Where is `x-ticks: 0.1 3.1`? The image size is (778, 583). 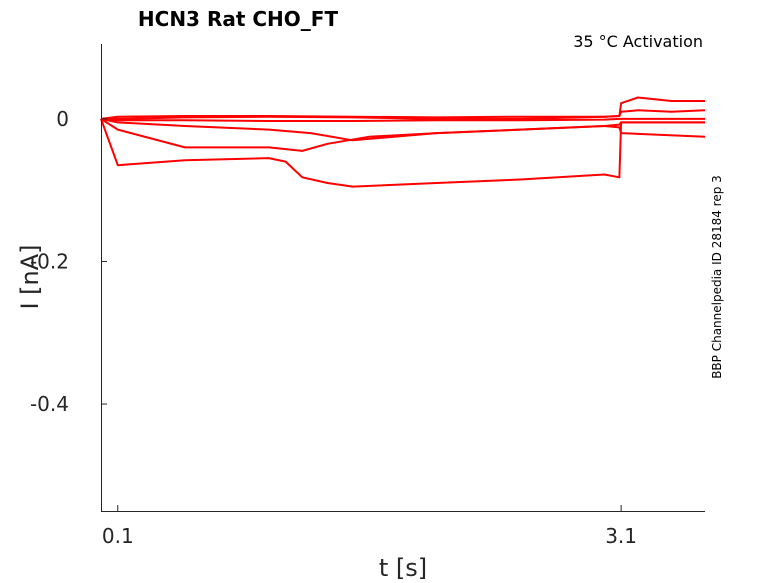
x-ticks: 0.1 3.1 is located at coordinates (369, 526).